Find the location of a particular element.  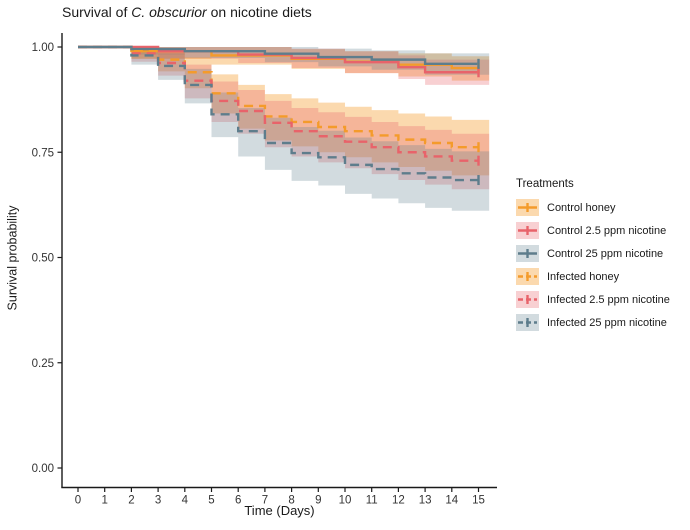

y-axis-title-text: Survival probability is located at coordinates (12, 257).